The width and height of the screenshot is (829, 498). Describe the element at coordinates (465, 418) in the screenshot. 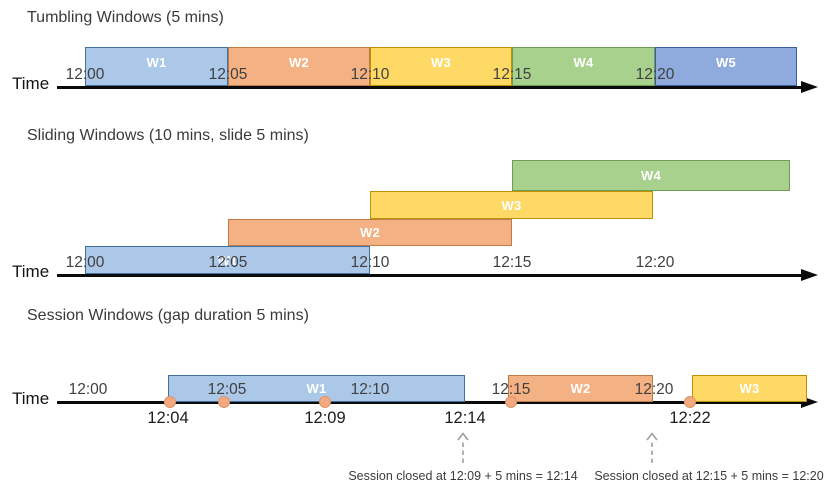

I see `event-time-label: 12:14` at that location.